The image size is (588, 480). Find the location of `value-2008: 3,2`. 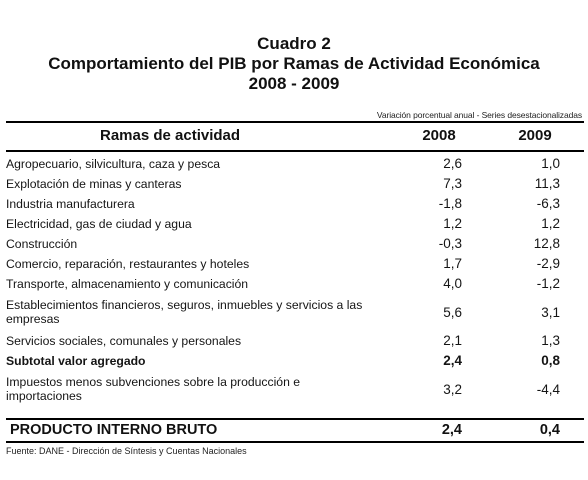

value-2008: 3,2 is located at coordinates (452, 389).